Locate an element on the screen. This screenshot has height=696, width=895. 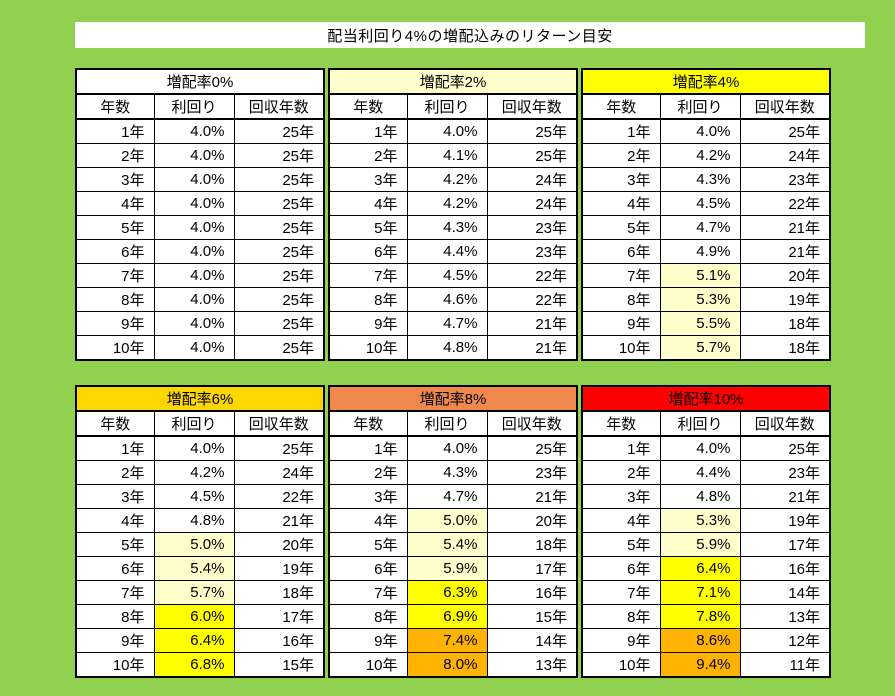
table-row: 2年 4.2% 24年 is located at coordinates (200, 472).